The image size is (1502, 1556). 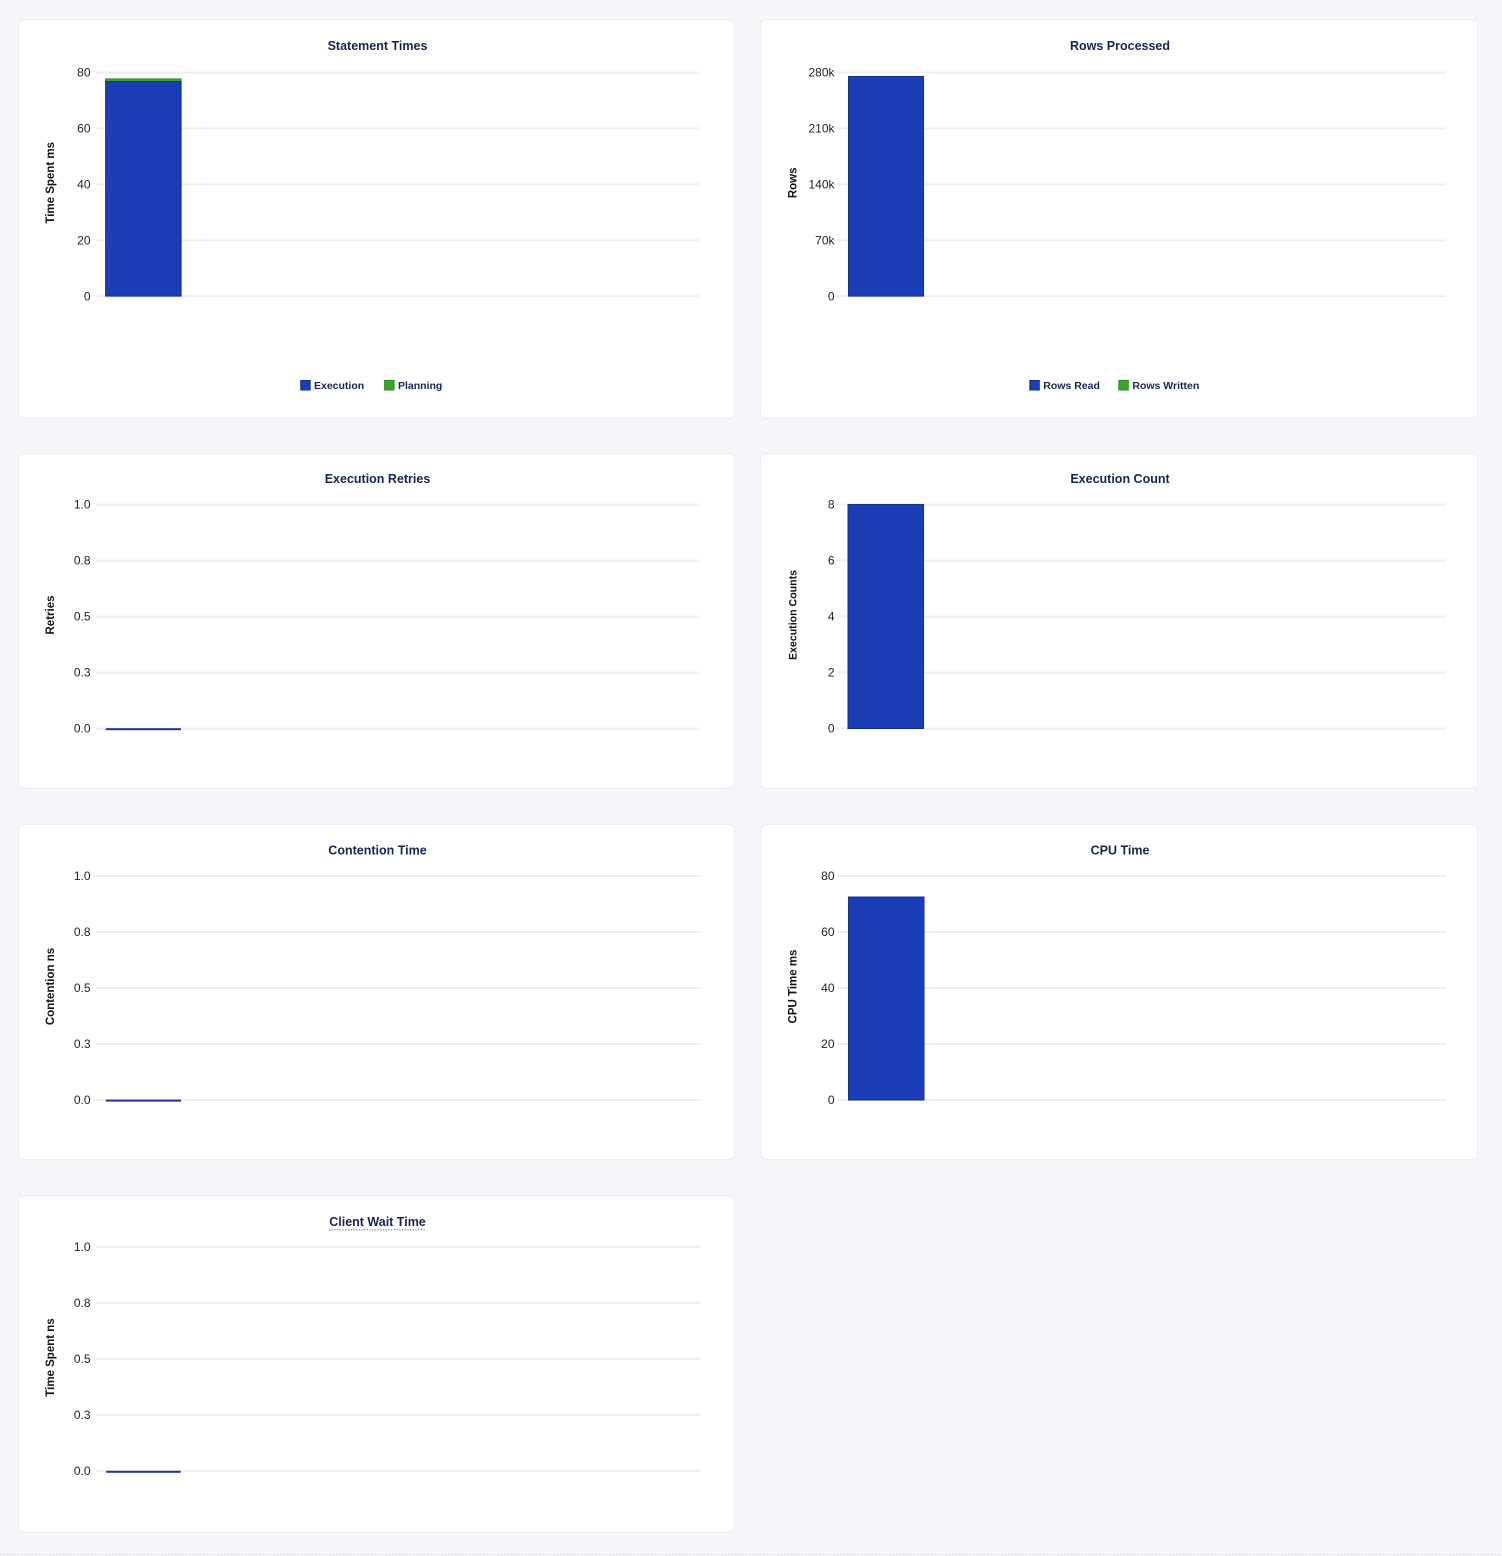 I want to click on svg-text: Client Wait Time, so click(x=377, y=1222).